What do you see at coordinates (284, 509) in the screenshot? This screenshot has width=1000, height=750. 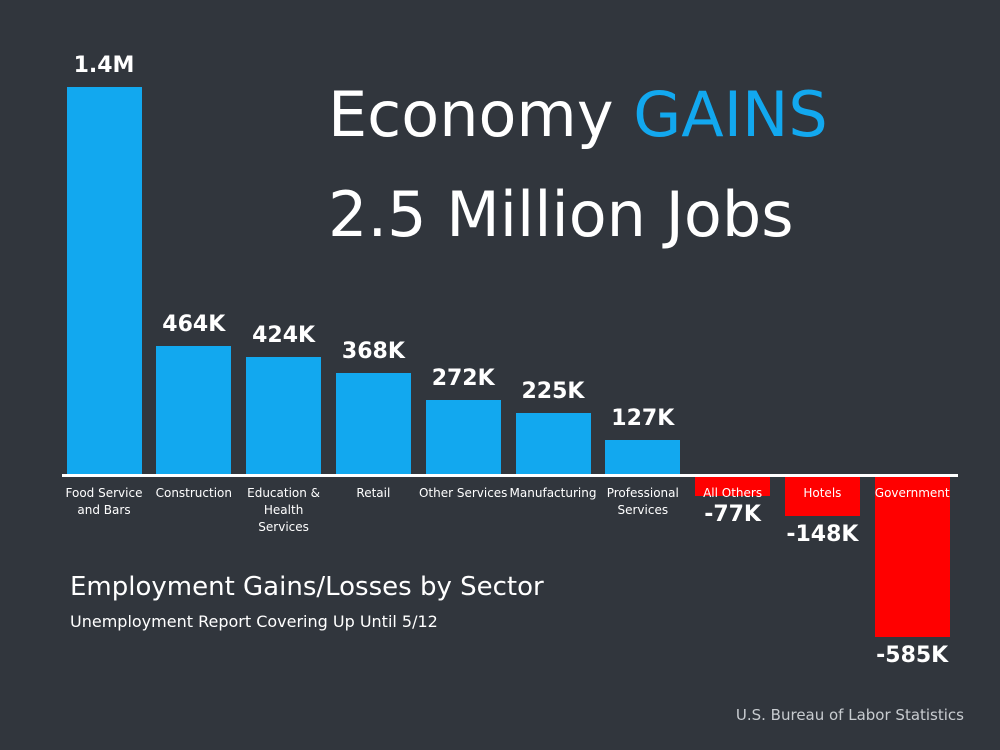 I see `x-tick-label: Education & Health Services` at bounding box center [284, 509].